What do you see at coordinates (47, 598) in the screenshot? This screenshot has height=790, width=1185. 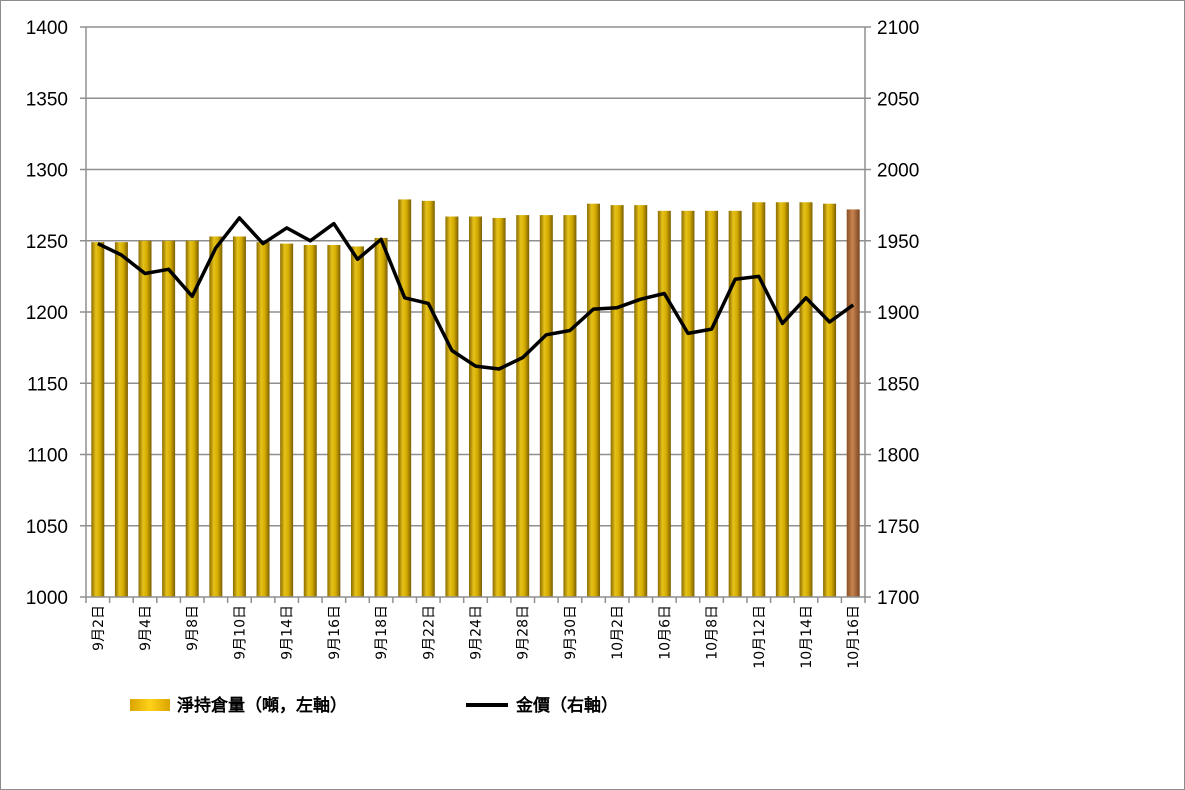 I see `y-tick-label-left: 1000` at bounding box center [47, 598].